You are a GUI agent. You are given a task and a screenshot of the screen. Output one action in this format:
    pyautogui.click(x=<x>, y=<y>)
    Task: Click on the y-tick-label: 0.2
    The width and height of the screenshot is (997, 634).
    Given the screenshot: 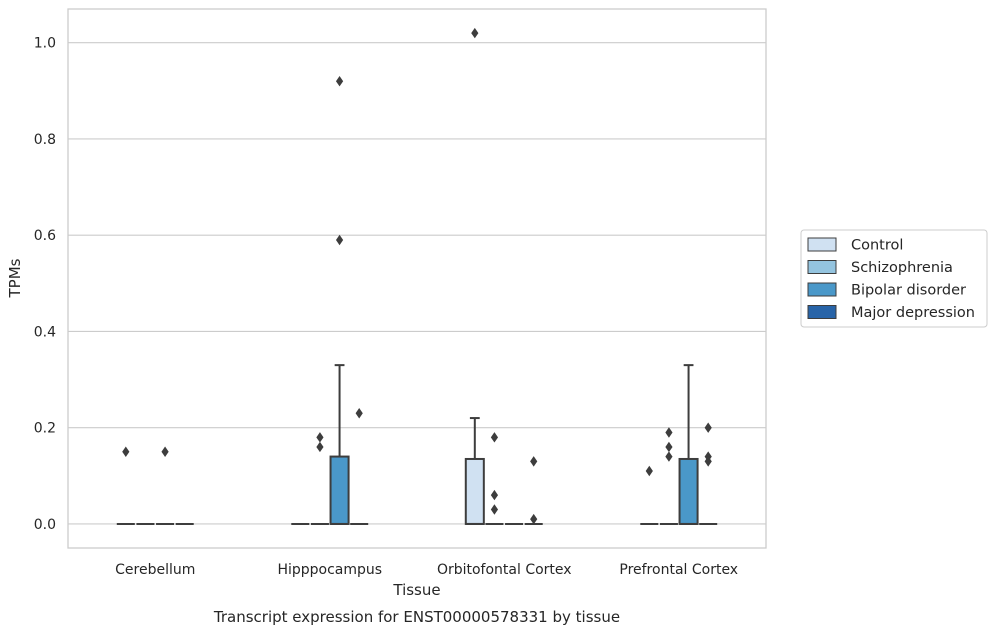 What is the action you would take?
    pyautogui.click(x=45, y=429)
    